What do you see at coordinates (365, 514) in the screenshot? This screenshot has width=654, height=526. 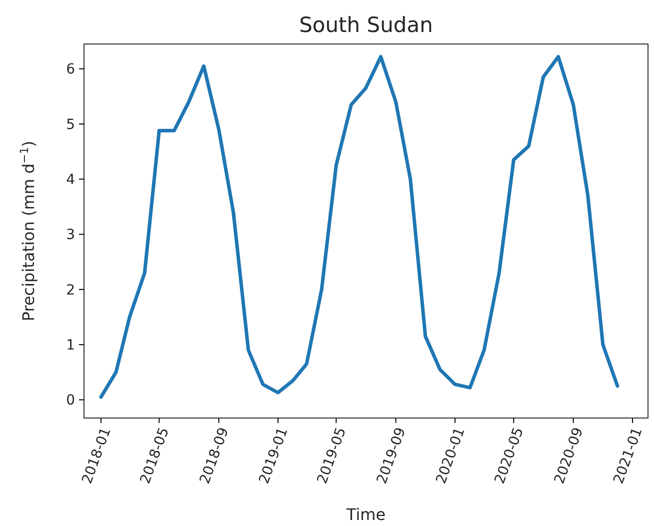 I see `x-axis-title: Time` at bounding box center [365, 514].